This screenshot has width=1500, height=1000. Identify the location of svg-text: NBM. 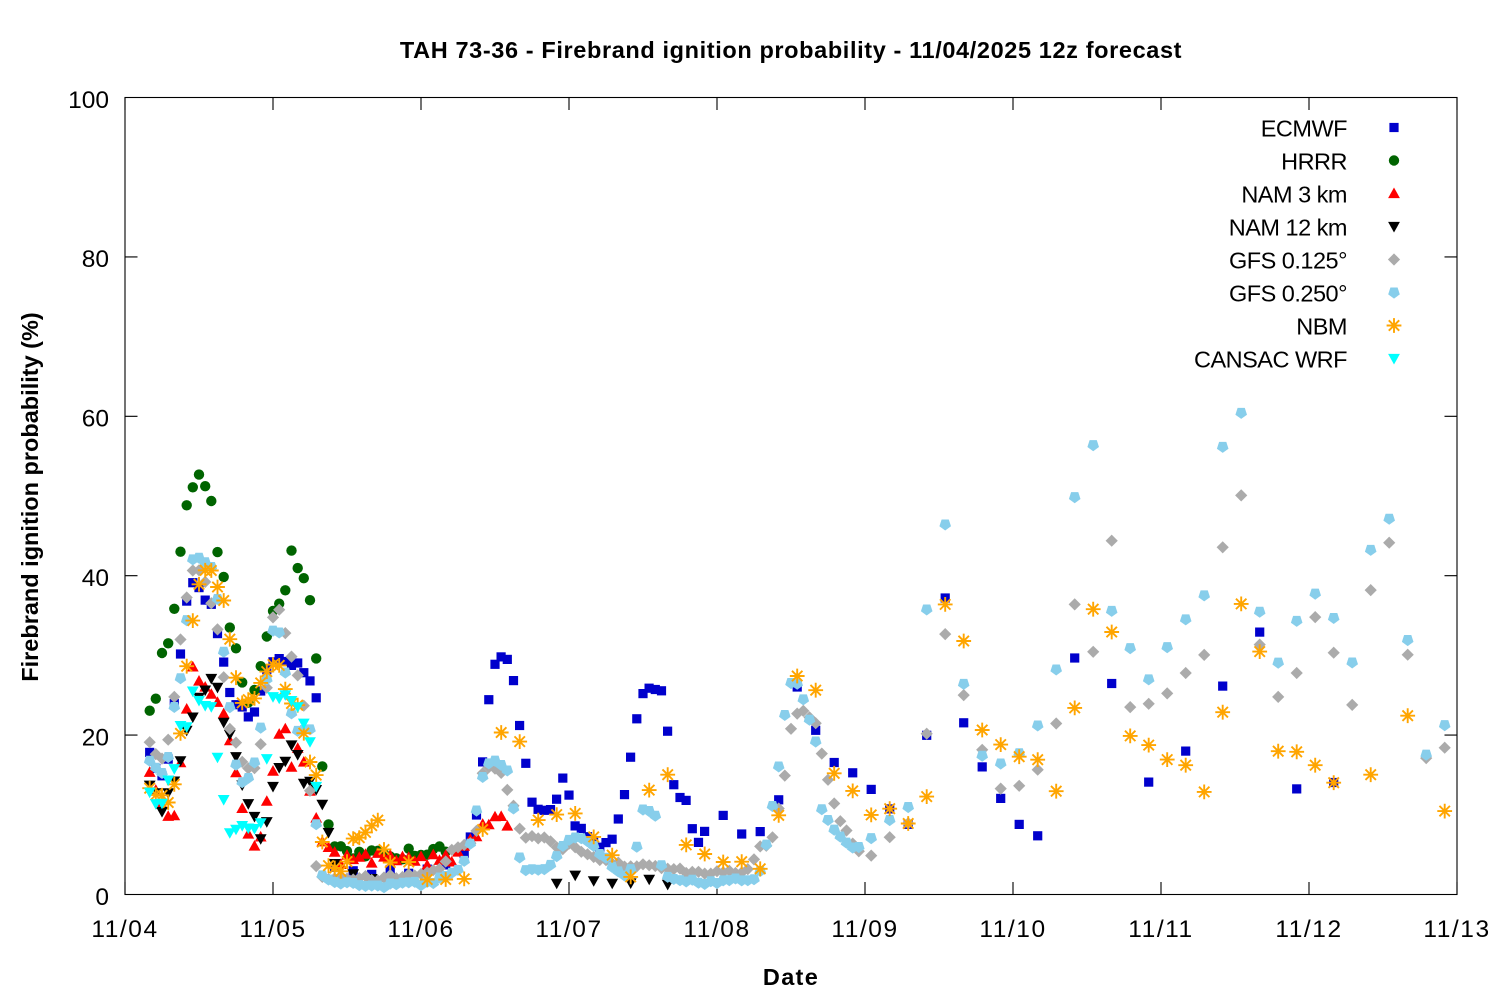
(1321, 327).